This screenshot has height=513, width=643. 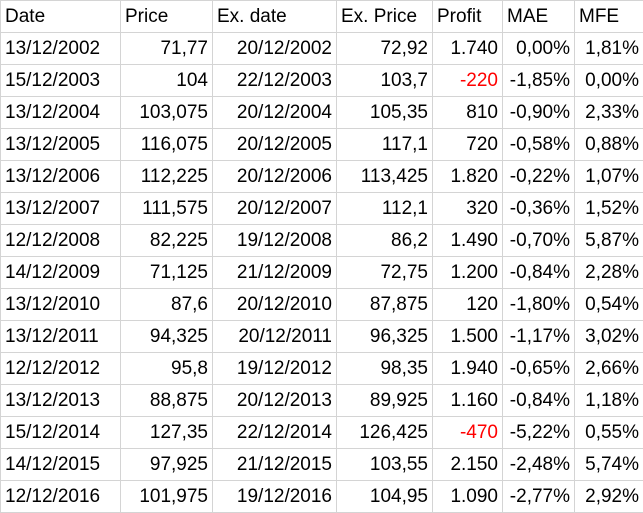 I want to click on cell-profit: 1.940, so click(x=468, y=369).